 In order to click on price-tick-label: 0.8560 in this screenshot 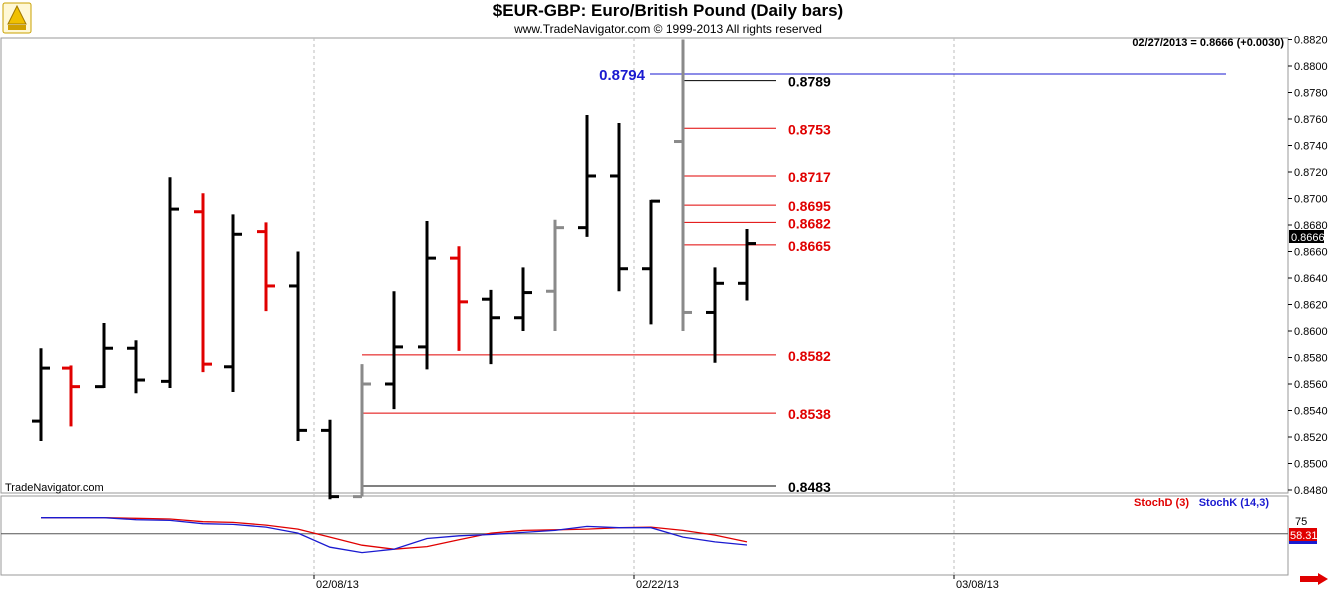, I will do `click(1311, 385)`.